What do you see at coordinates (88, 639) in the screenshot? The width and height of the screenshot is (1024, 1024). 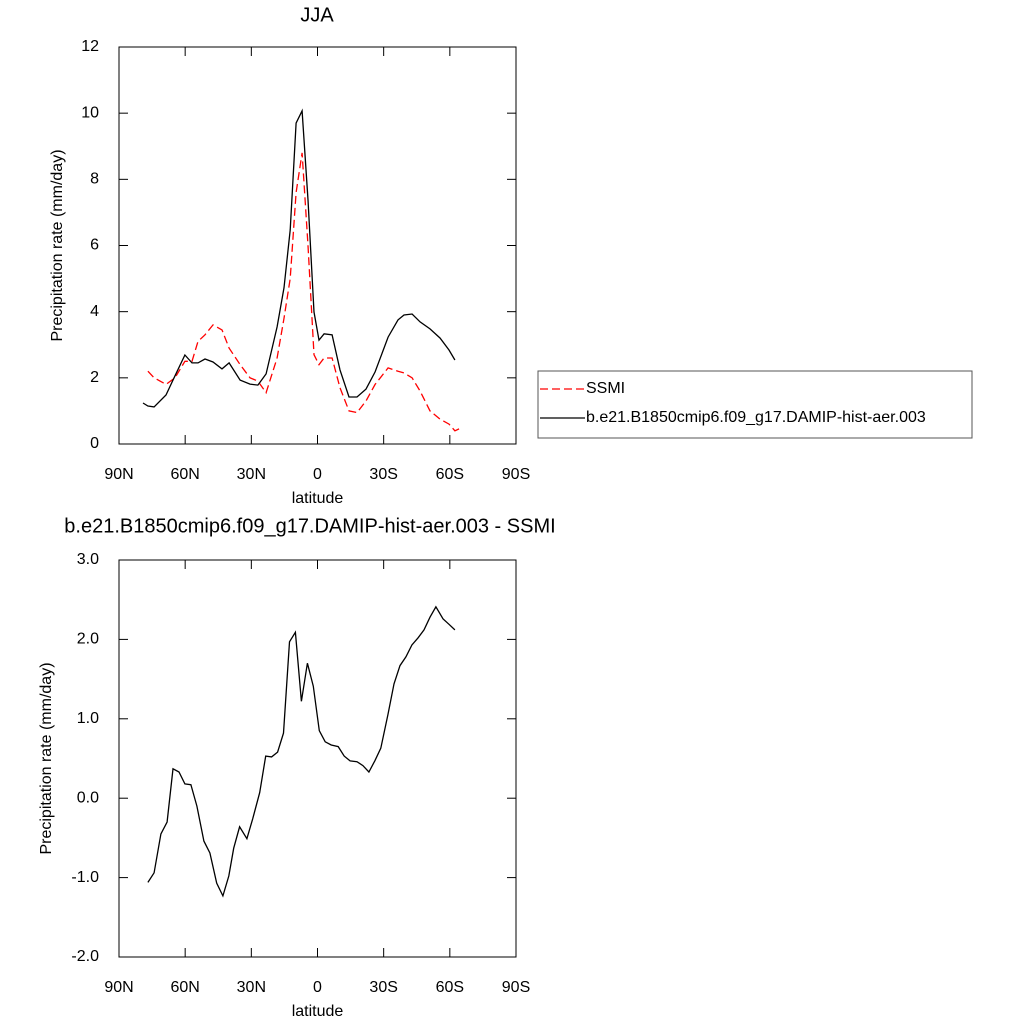 I see `y-tick-label: 2.0` at bounding box center [88, 639].